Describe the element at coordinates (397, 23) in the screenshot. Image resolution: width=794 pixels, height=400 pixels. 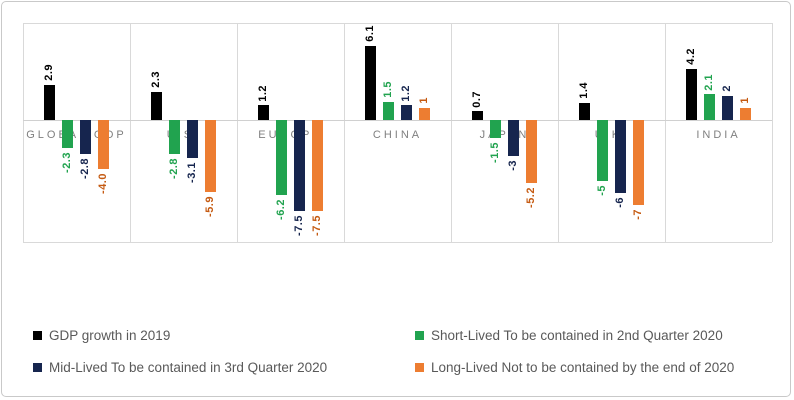
I see `gridline-top` at that location.